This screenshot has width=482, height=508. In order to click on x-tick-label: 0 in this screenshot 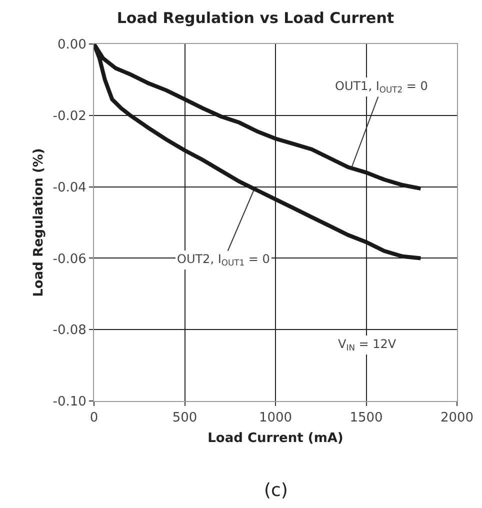, I will do `click(94, 418)`.